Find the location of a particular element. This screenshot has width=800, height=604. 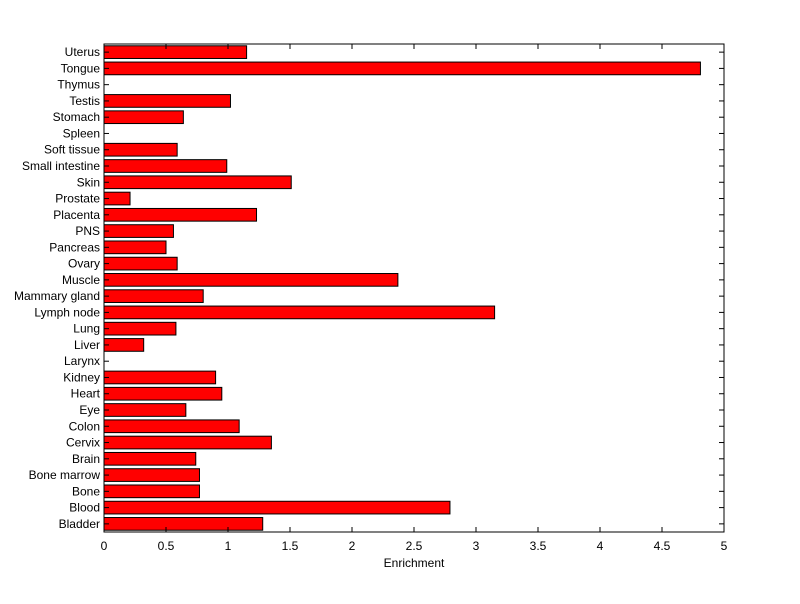

x-tick-label: 0 is located at coordinates (104, 546).